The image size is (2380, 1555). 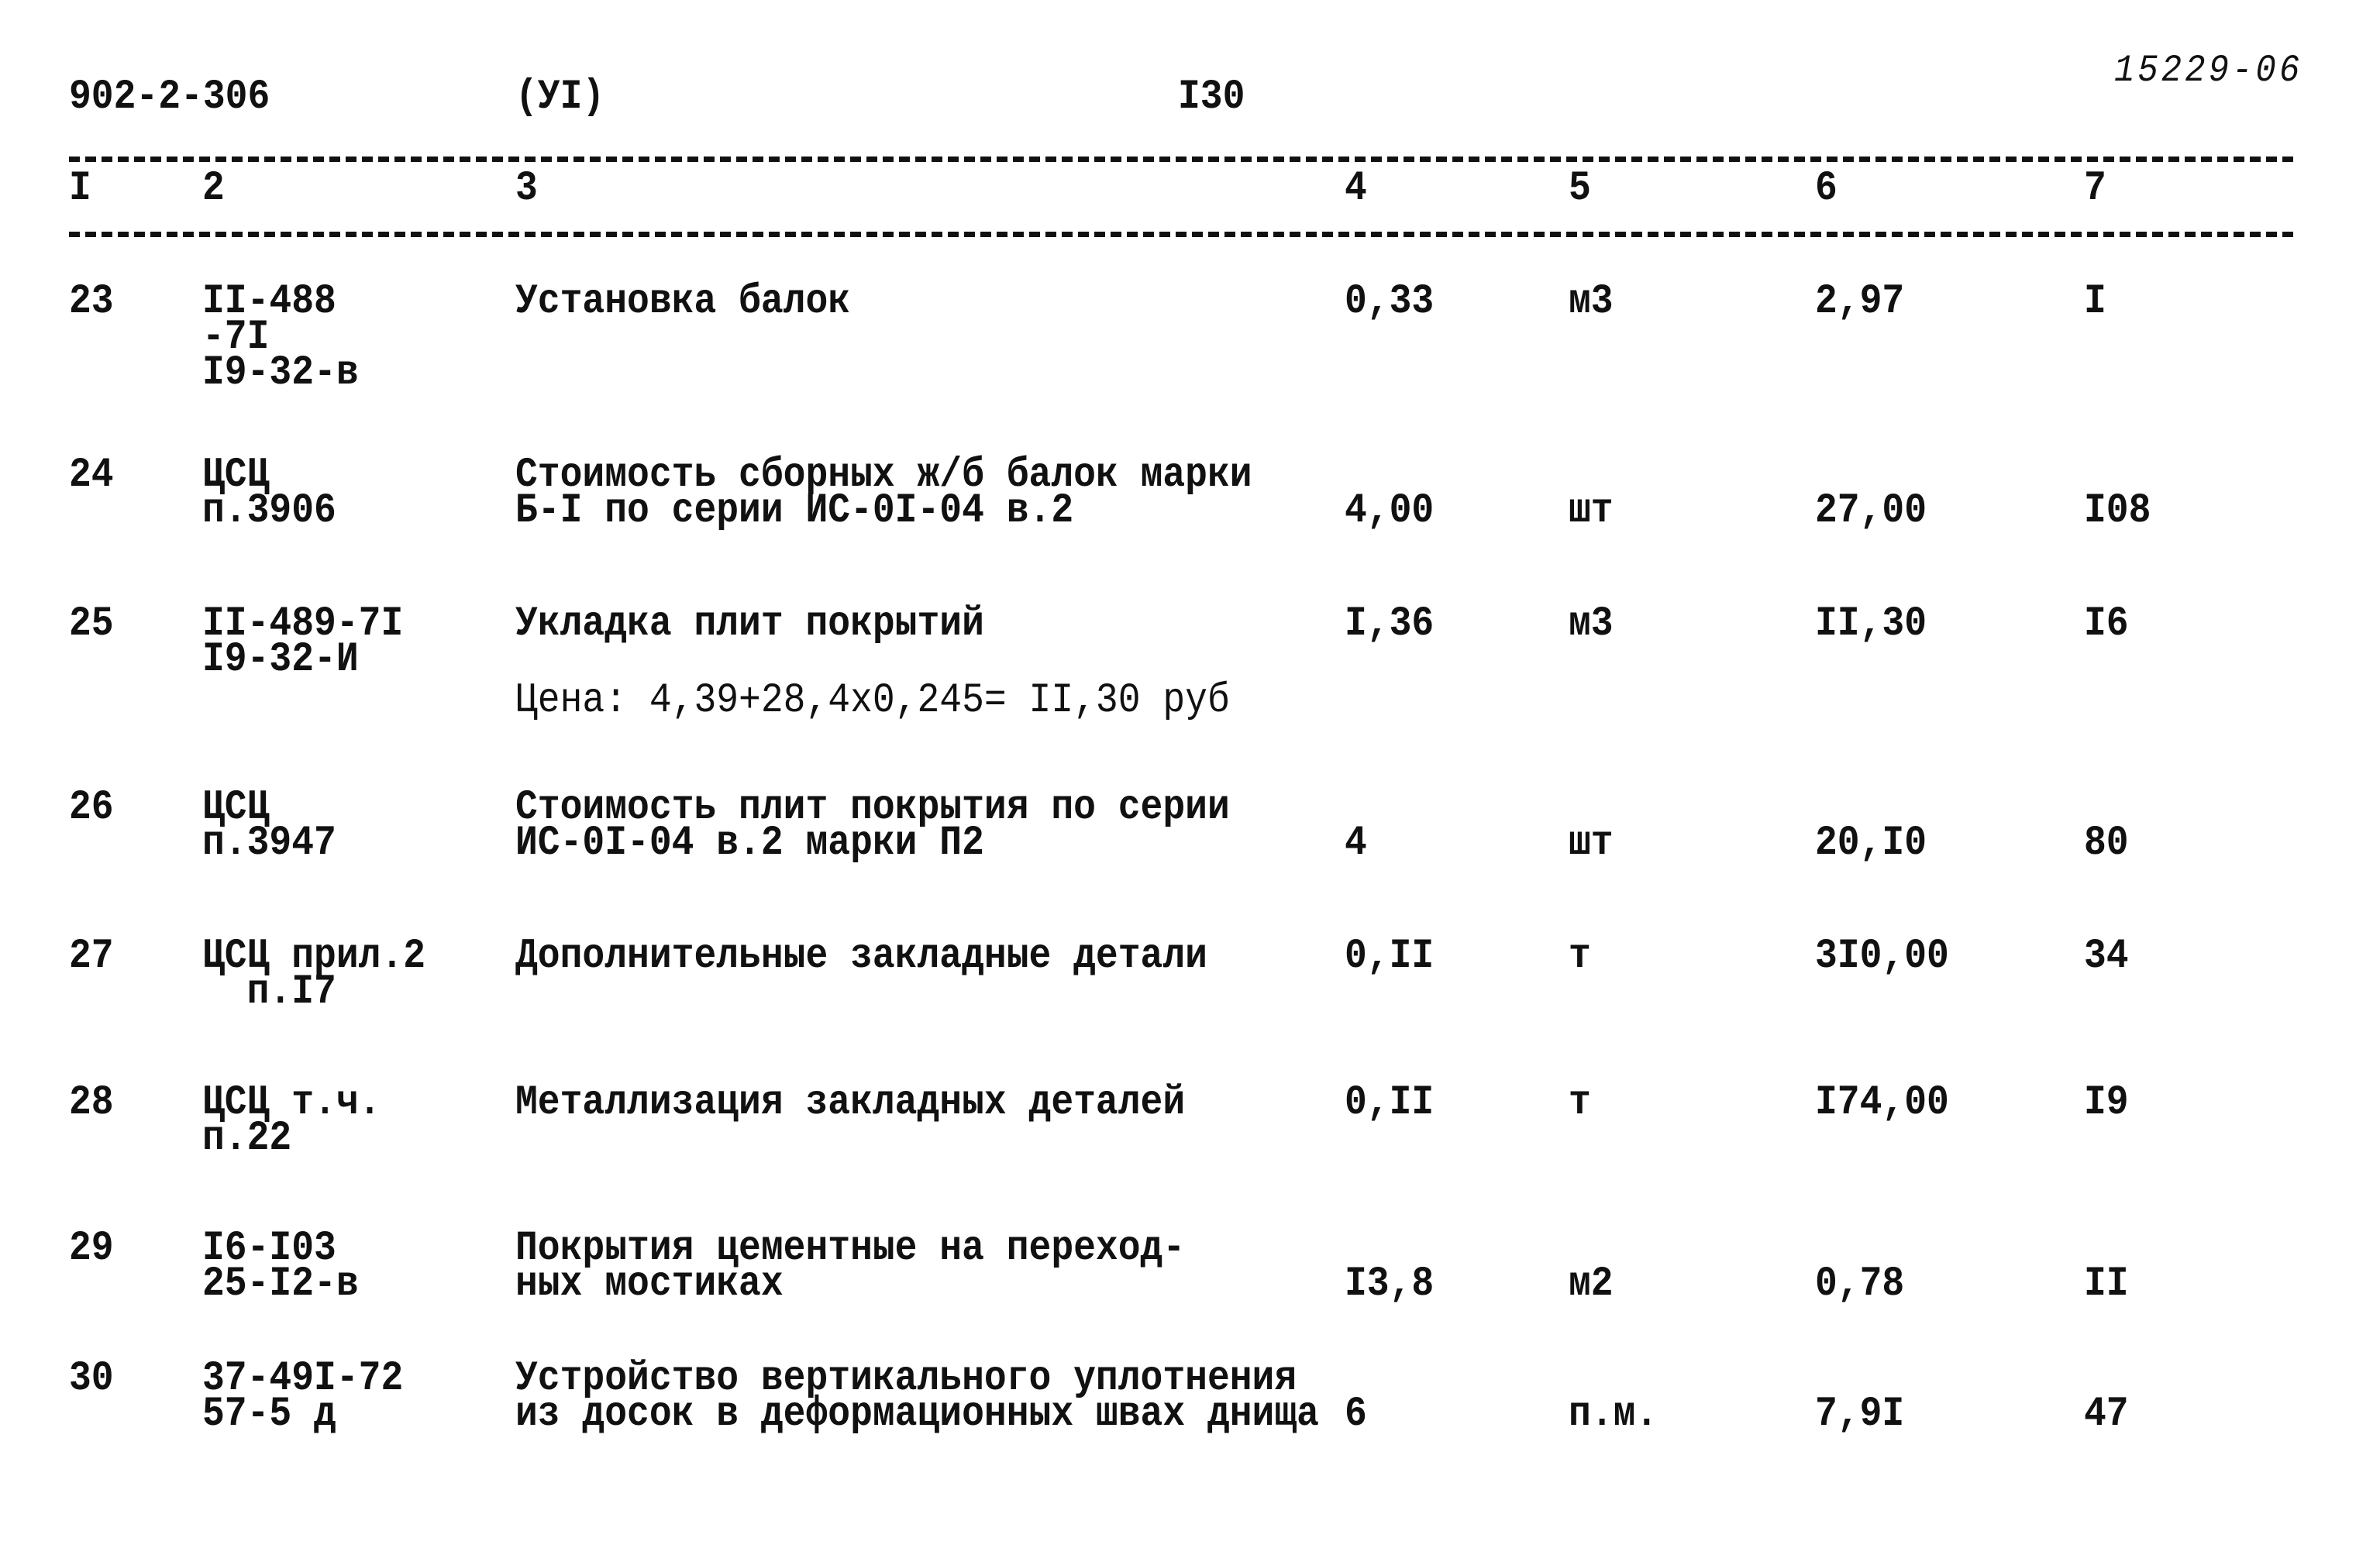 I want to click on total-cost: 34, so click(x=2107, y=956).